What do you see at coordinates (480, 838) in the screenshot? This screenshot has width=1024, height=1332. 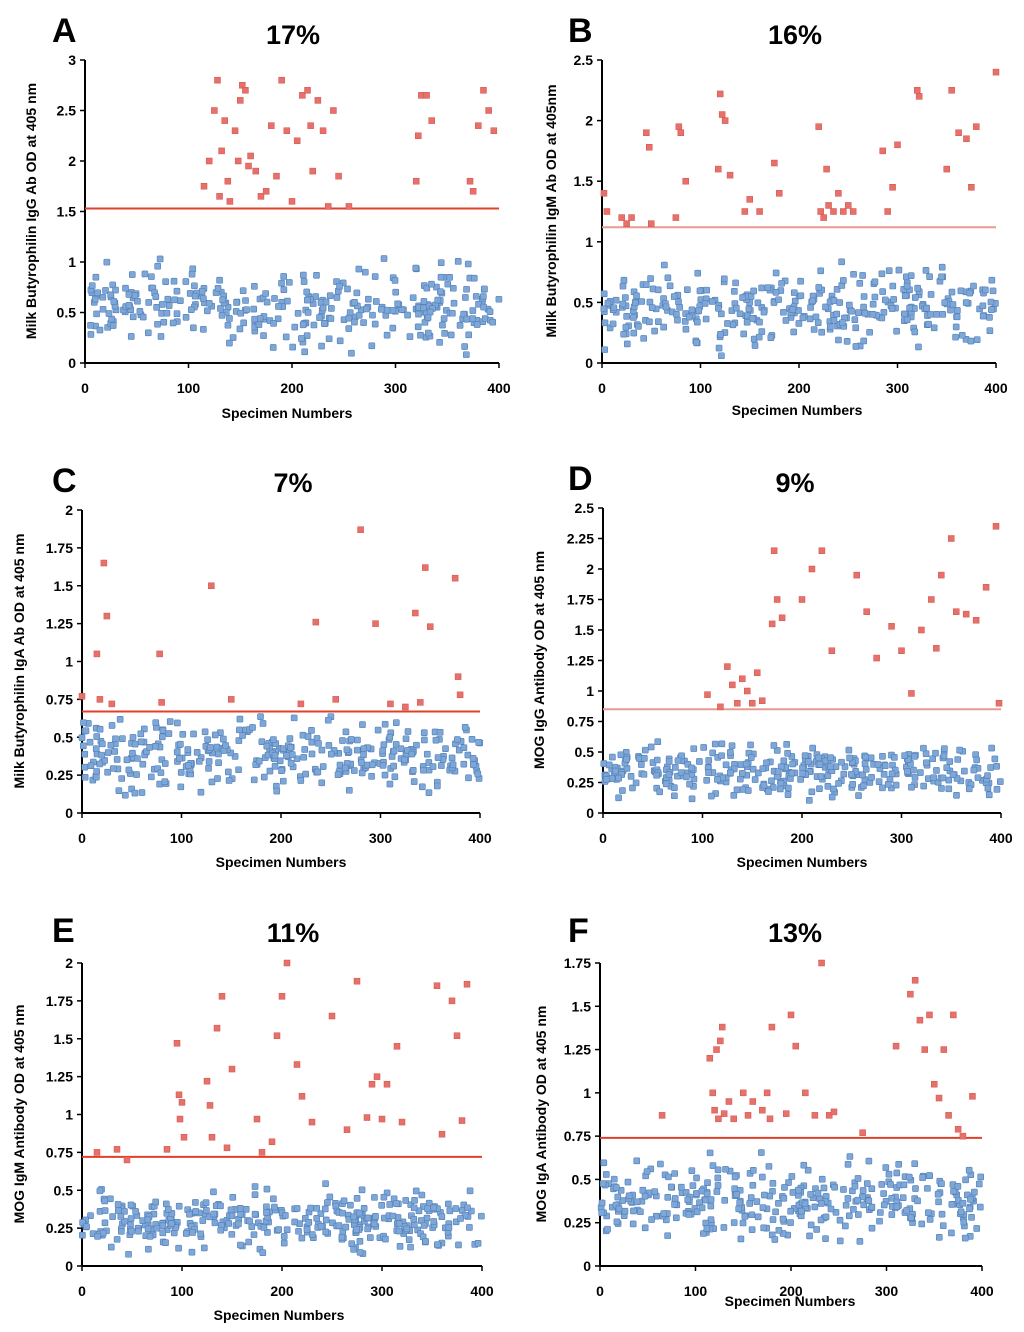 I see `x-tick-label: 400` at bounding box center [480, 838].